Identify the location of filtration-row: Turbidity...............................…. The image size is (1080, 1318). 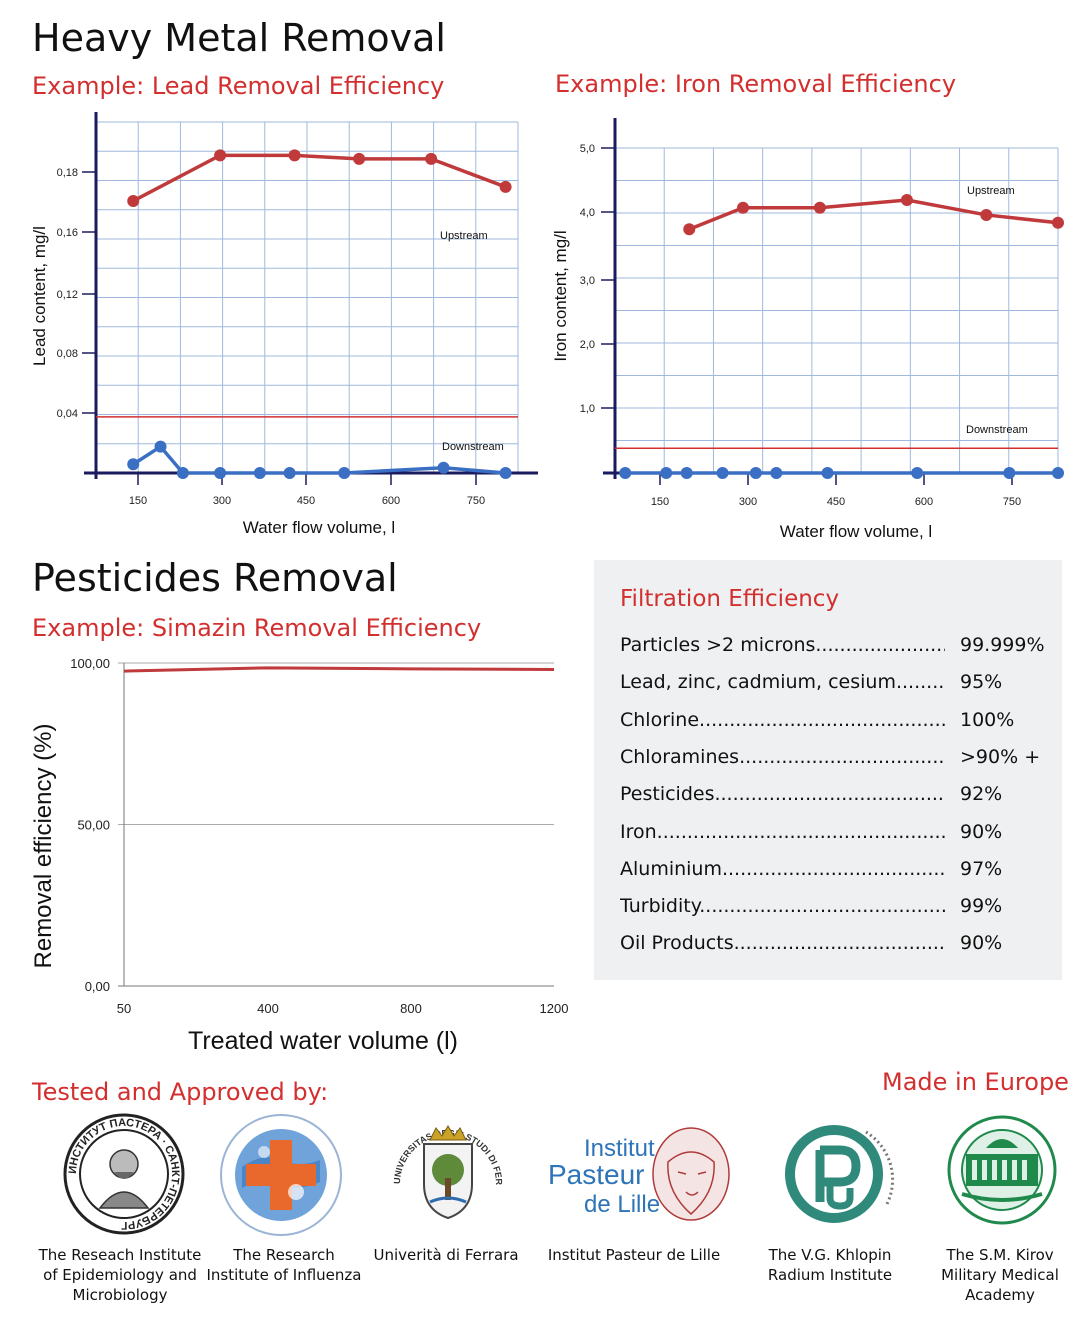
(836, 910).